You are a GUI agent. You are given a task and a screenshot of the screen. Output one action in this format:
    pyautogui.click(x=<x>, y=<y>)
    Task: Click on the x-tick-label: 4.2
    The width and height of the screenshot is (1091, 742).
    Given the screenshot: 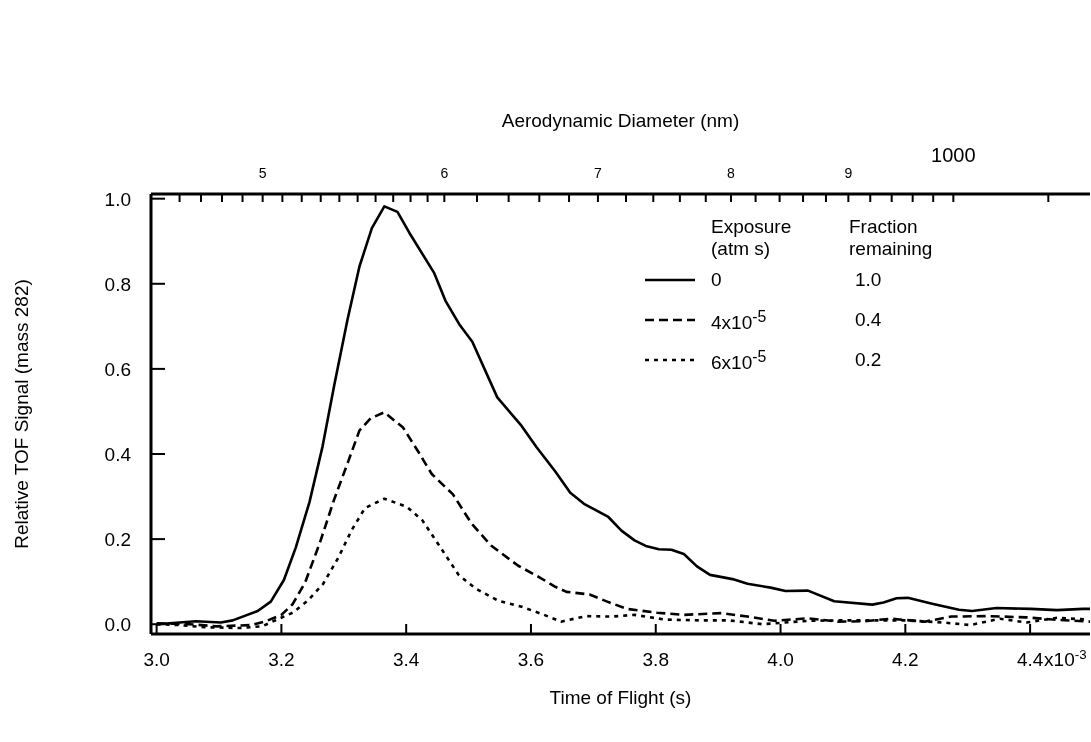 What is the action you would take?
    pyautogui.click(x=905, y=659)
    